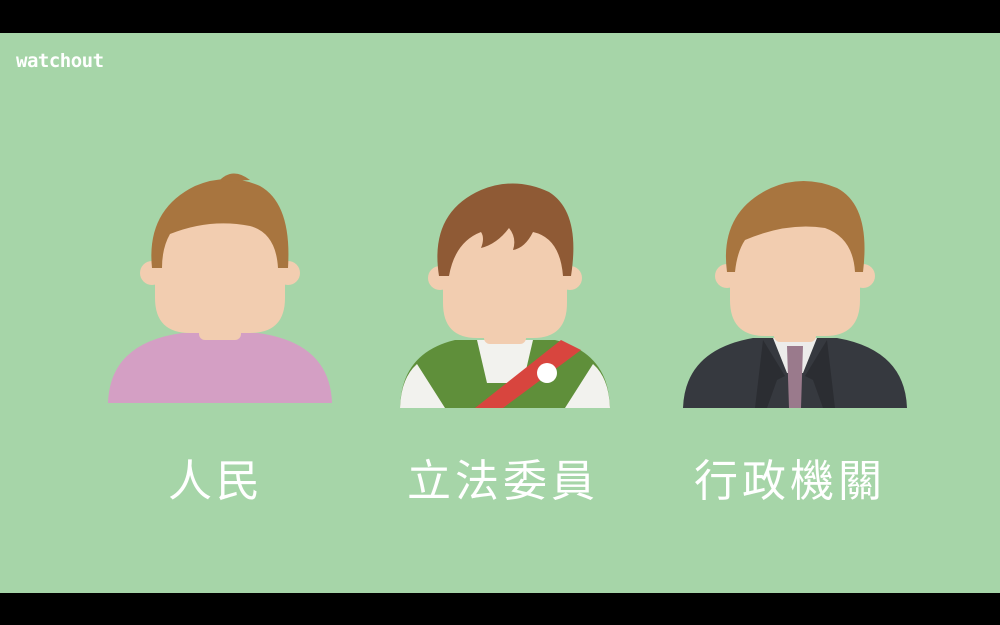 The height and width of the screenshot is (625, 1000). What do you see at coordinates (216, 481) in the screenshot?
I see `citizen-label: 人民` at bounding box center [216, 481].